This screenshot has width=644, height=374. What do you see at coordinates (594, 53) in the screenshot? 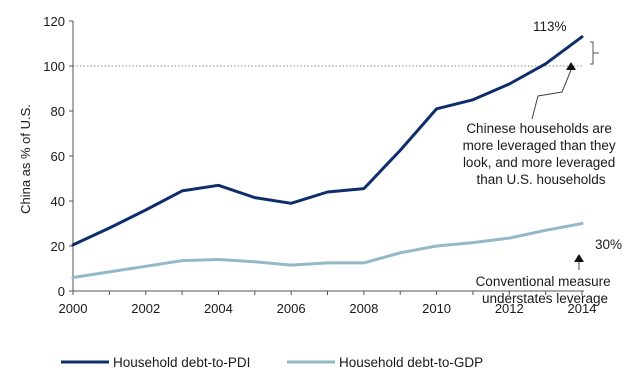
I see `leverage-bracket` at bounding box center [594, 53].